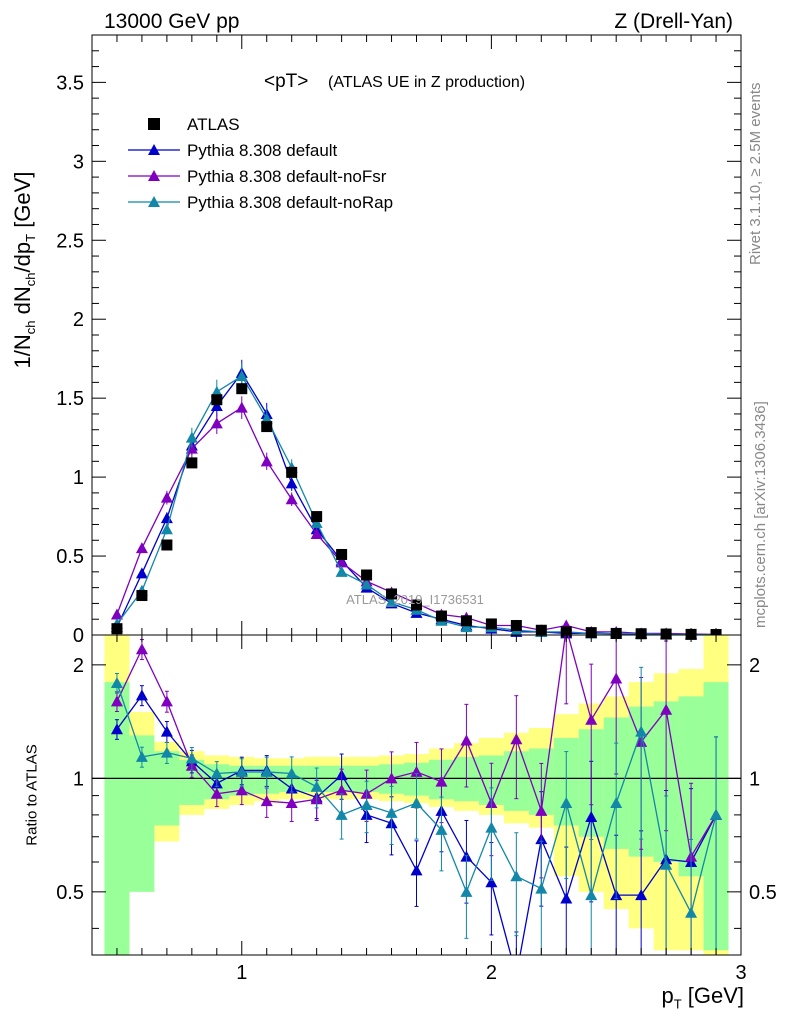 The image size is (786, 1024). I want to click on legend-label: ATLAS, so click(213, 124).